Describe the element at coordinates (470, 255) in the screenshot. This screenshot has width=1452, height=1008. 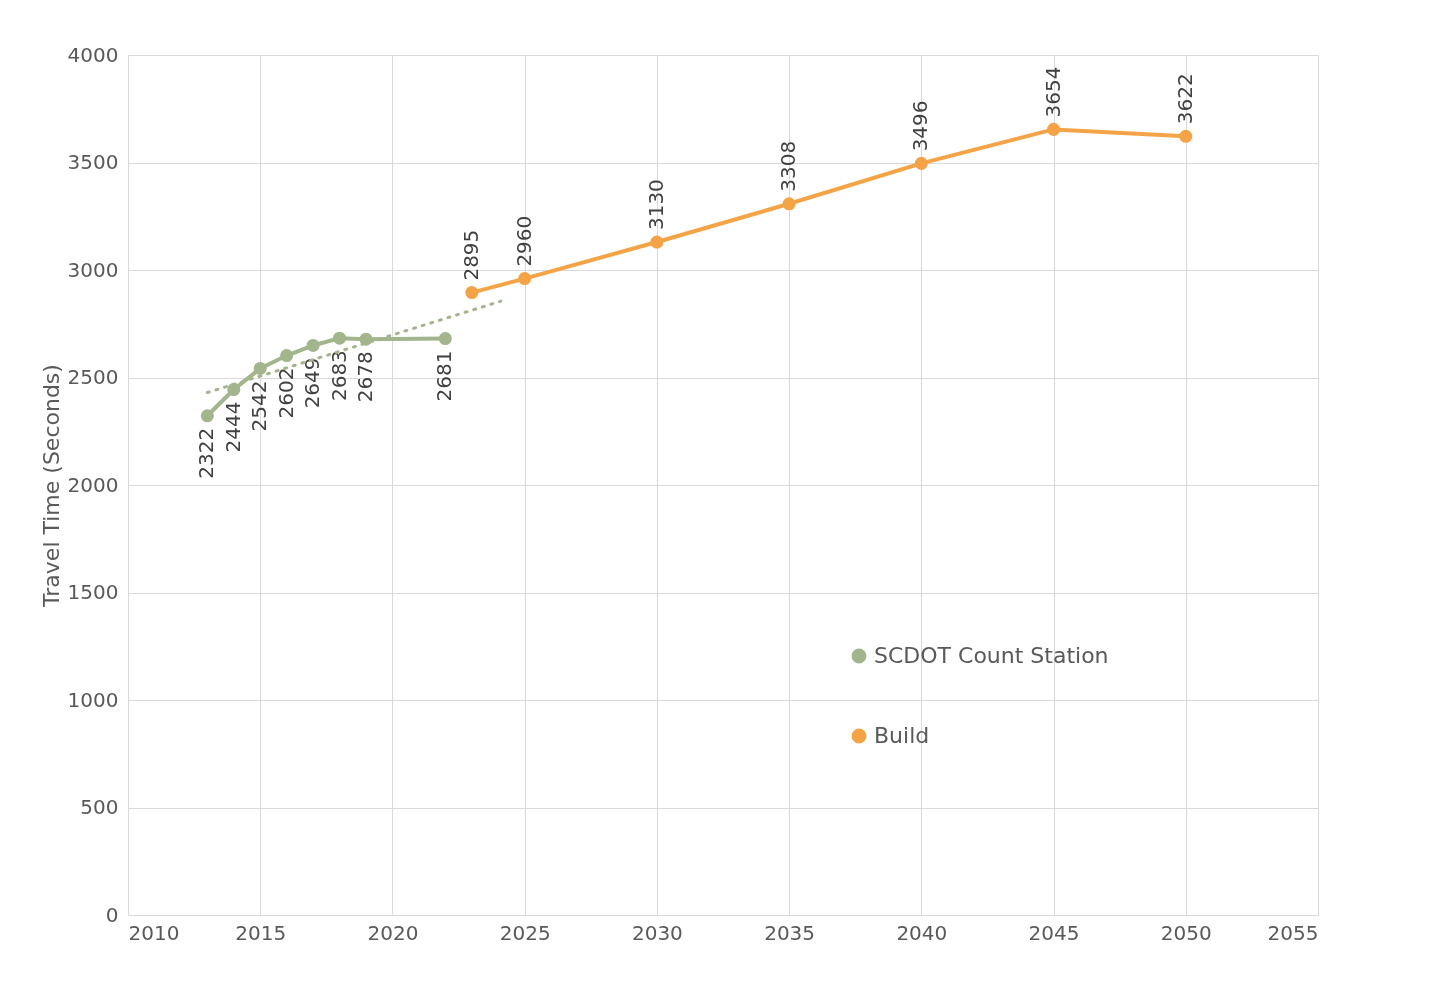
I see `data-label: 2895` at that location.